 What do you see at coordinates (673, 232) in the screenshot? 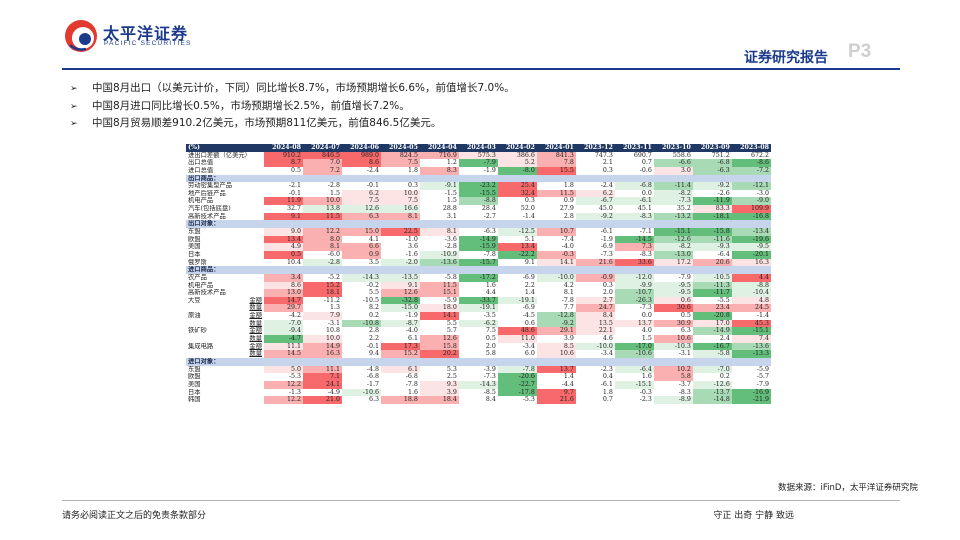
I see `value-cell: -15.1` at bounding box center [673, 232].